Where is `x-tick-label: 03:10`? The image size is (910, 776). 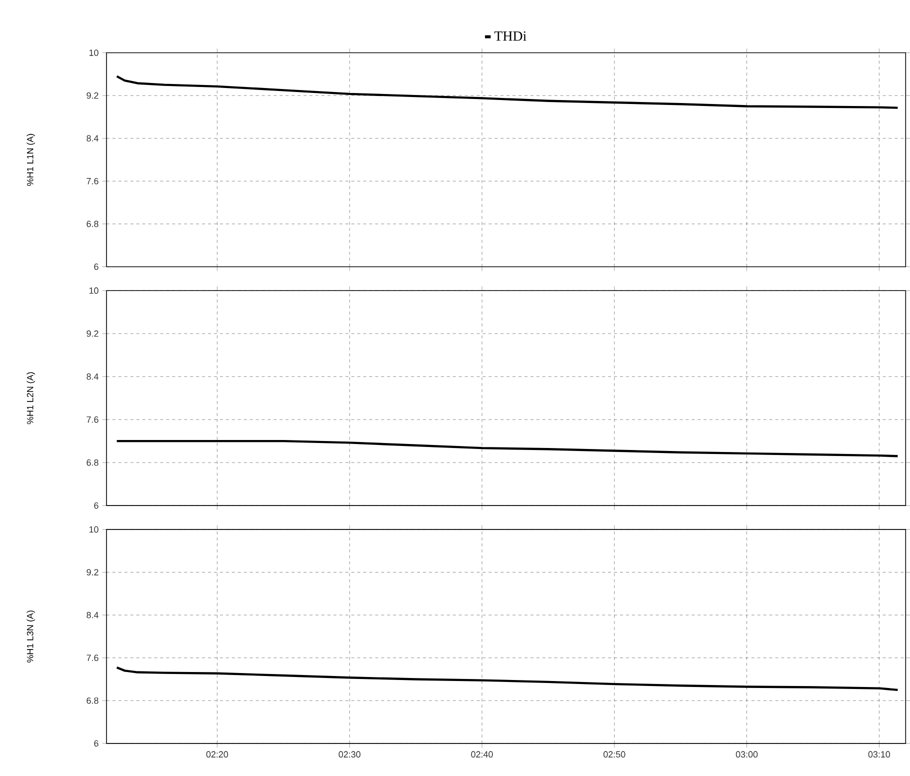 x-tick-label: 03:10 is located at coordinates (879, 754).